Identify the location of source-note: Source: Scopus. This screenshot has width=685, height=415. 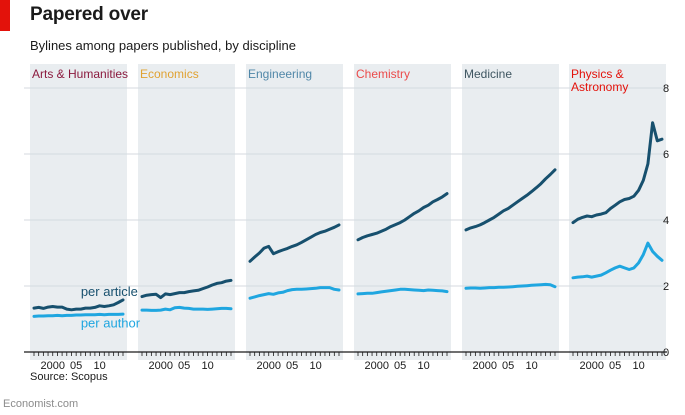
(69, 377).